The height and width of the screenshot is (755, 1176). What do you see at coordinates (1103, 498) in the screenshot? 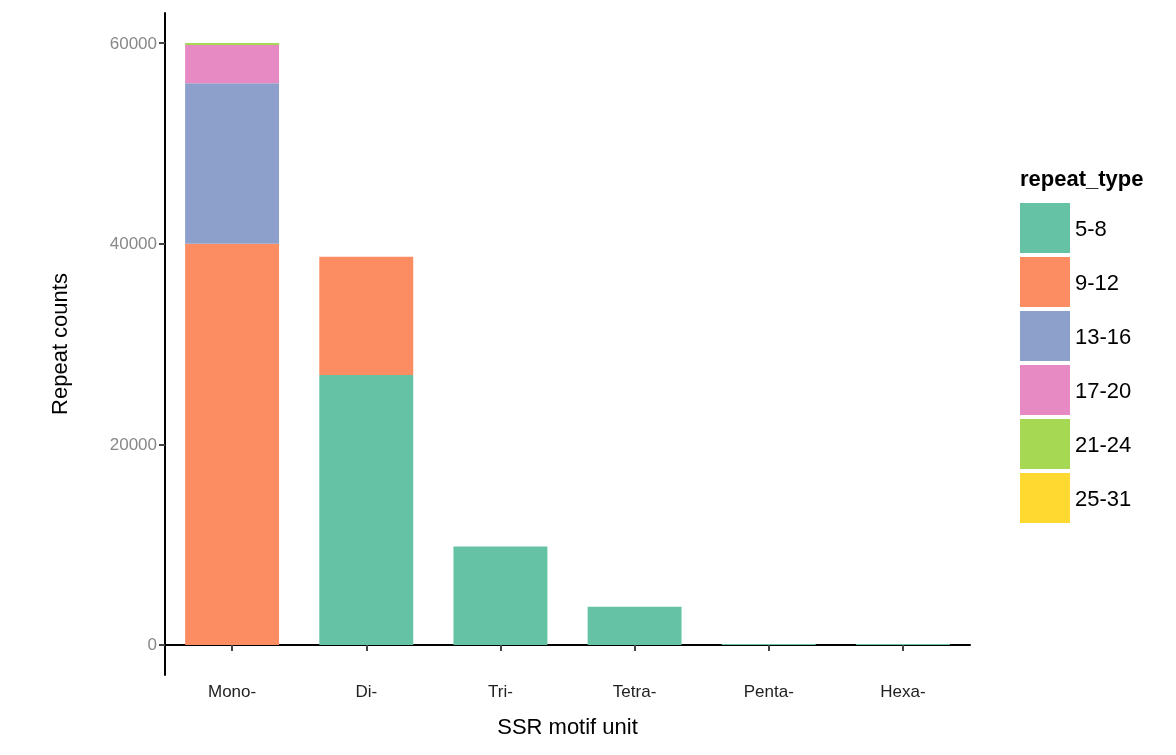
I see `legend-label: 25-31` at bounding box center [1103, 498].